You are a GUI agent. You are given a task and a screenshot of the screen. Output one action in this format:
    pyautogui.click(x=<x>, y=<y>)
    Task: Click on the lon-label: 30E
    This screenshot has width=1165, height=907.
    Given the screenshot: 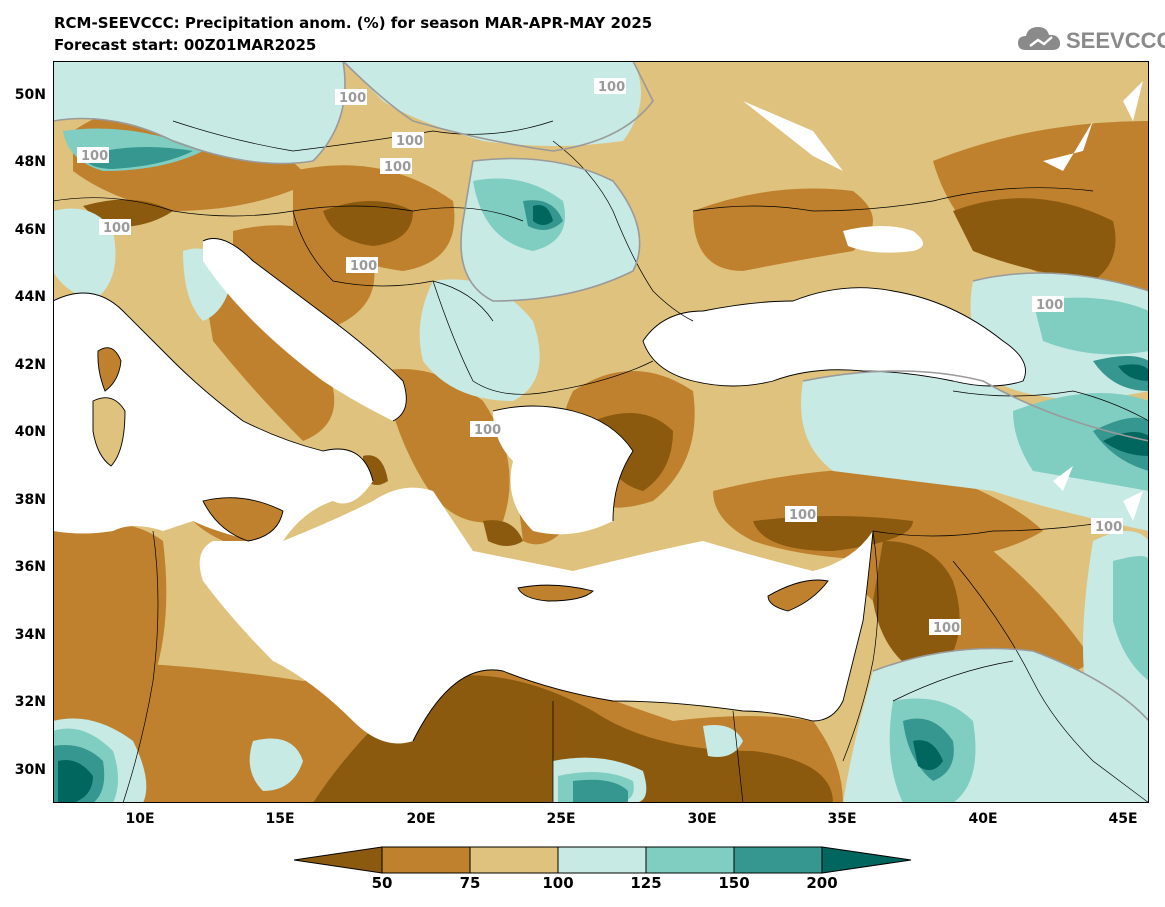 What is the action you would take?
    pyautogui.click(x=702, y=819)
    